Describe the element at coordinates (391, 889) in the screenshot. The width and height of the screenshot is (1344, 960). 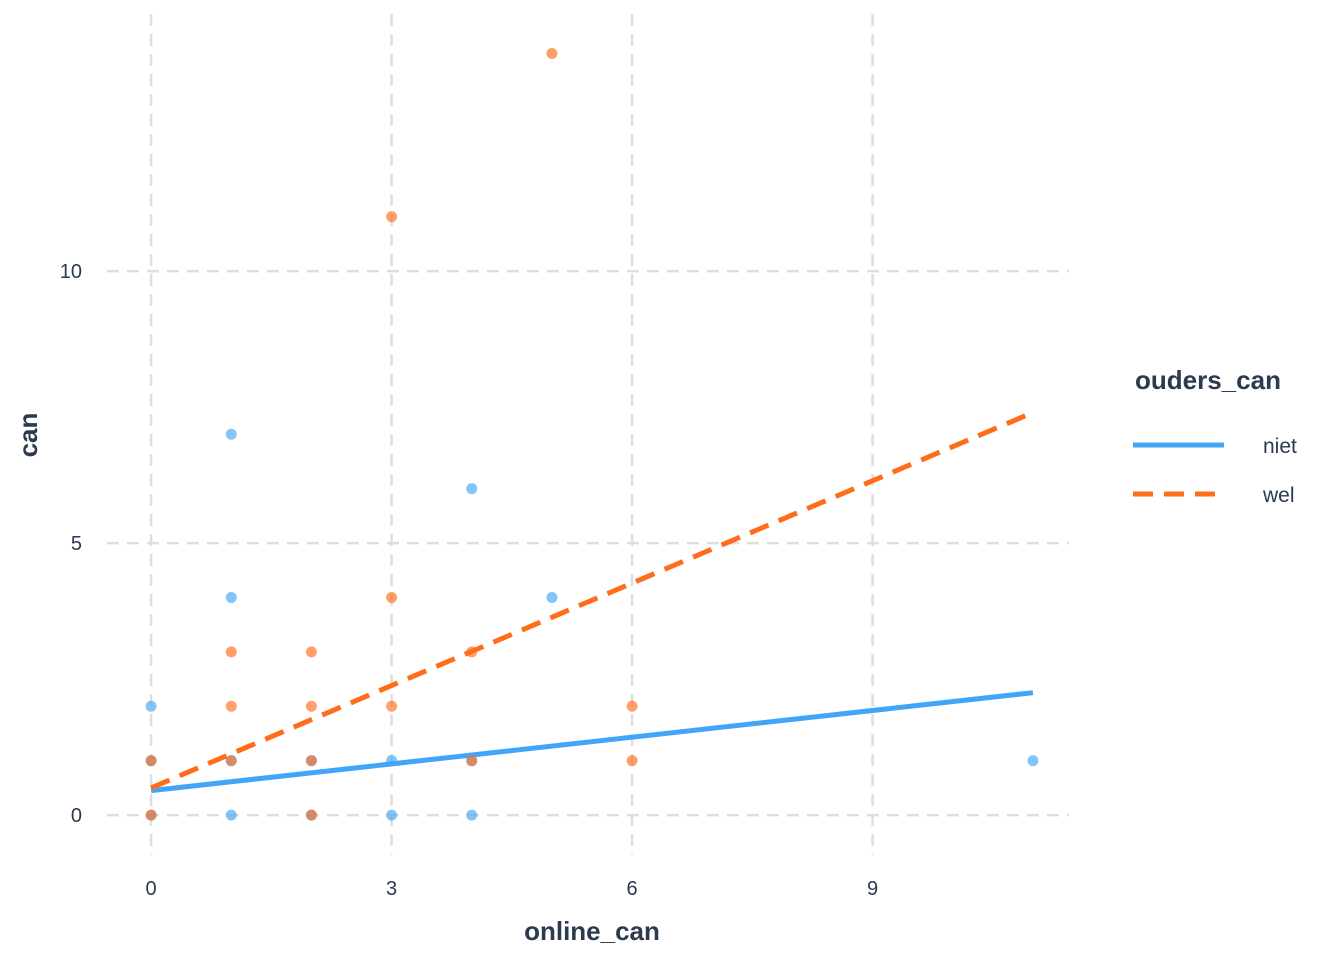
I see `x-tick-label: 3` at that location.